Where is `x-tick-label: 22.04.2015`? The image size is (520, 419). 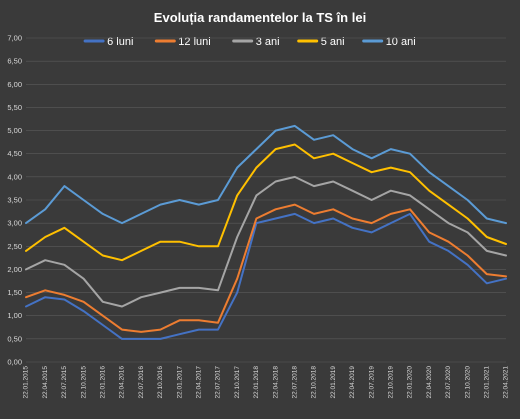 x-tick-label: 22.04.2015 is located at coordinates (45, 382).